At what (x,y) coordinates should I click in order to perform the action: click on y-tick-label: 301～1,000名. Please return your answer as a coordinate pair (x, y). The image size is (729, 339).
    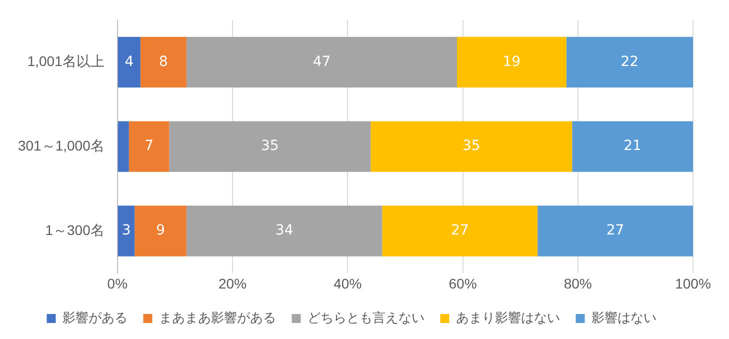
    Looking at the image, I should click on (61, 145).